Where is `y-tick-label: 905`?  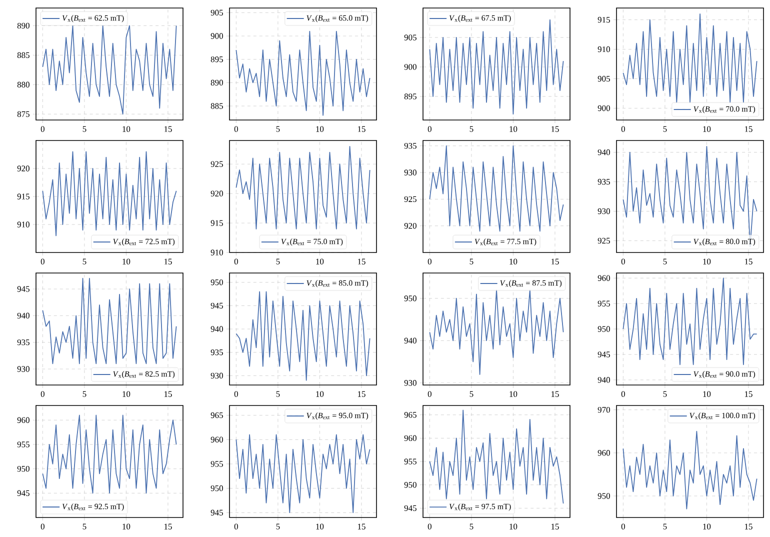
y-tick-label: 905 is located at coordinates (604, 79).